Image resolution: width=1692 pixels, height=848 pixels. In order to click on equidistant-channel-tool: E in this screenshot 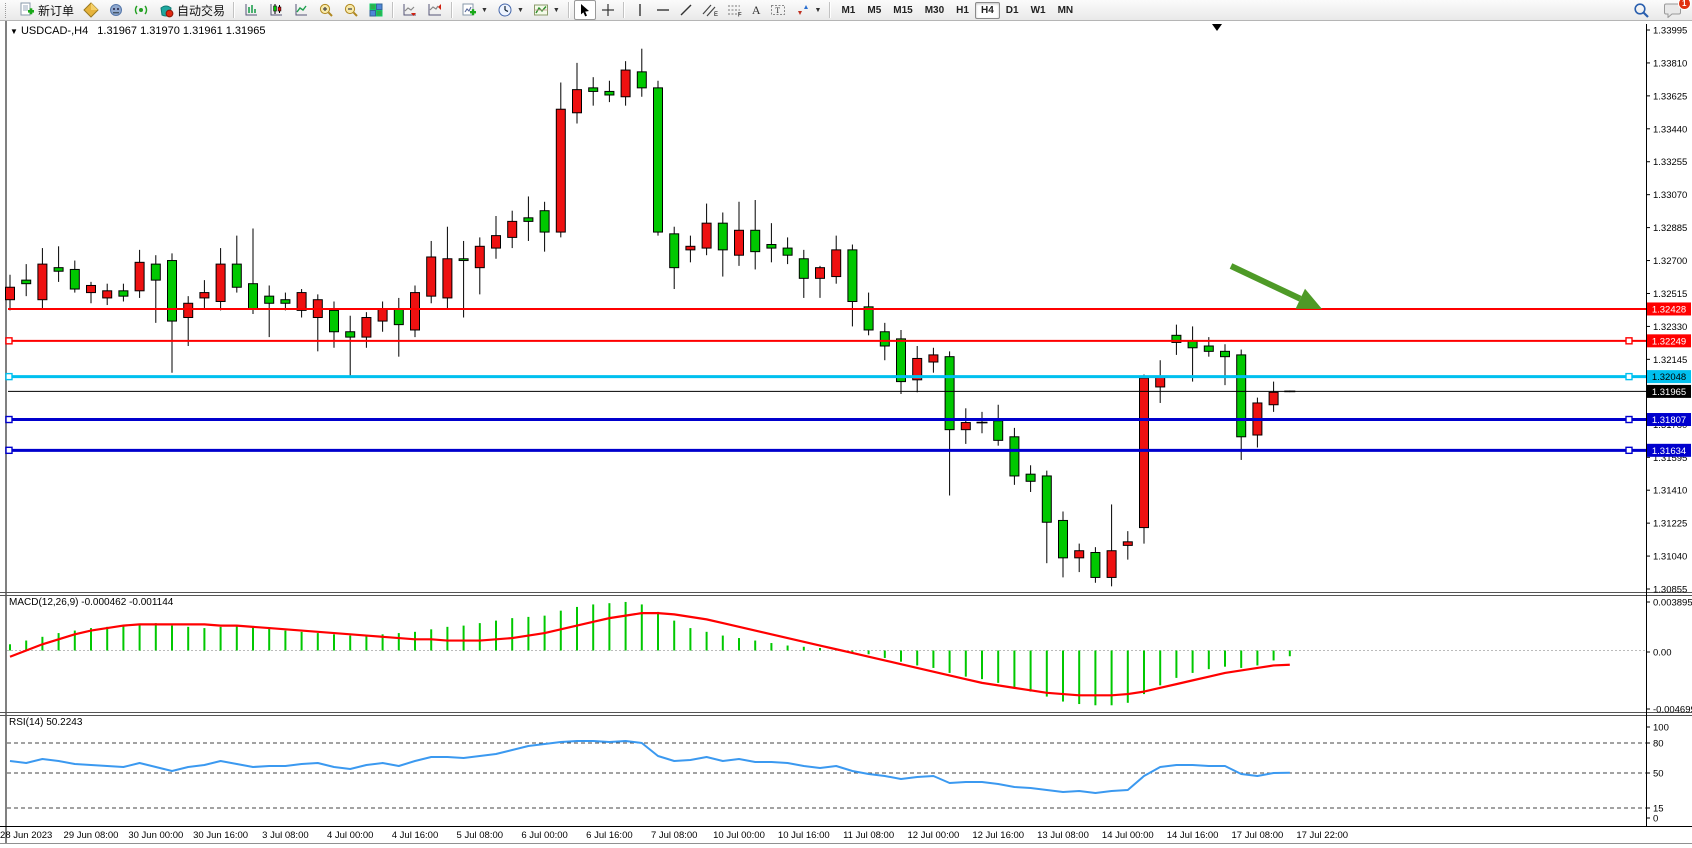, I will do `click(710, 10)`.